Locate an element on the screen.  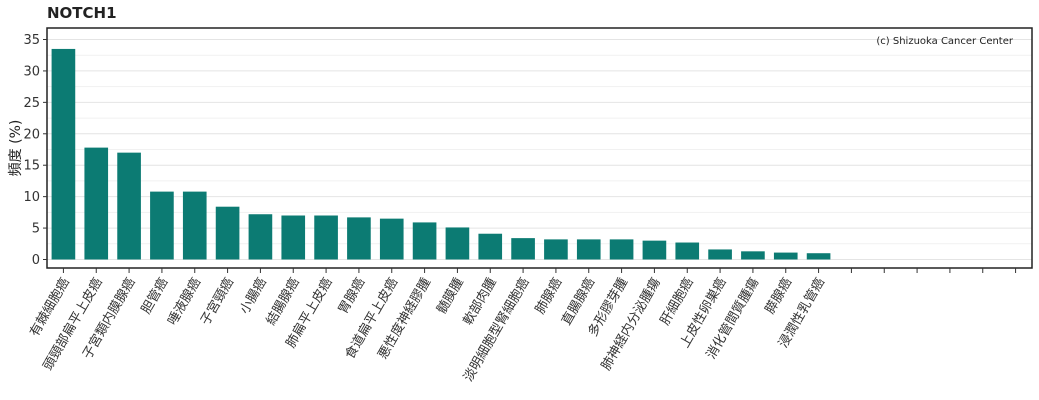
y-tick-label: 30 is located at coordinates (31, 71).